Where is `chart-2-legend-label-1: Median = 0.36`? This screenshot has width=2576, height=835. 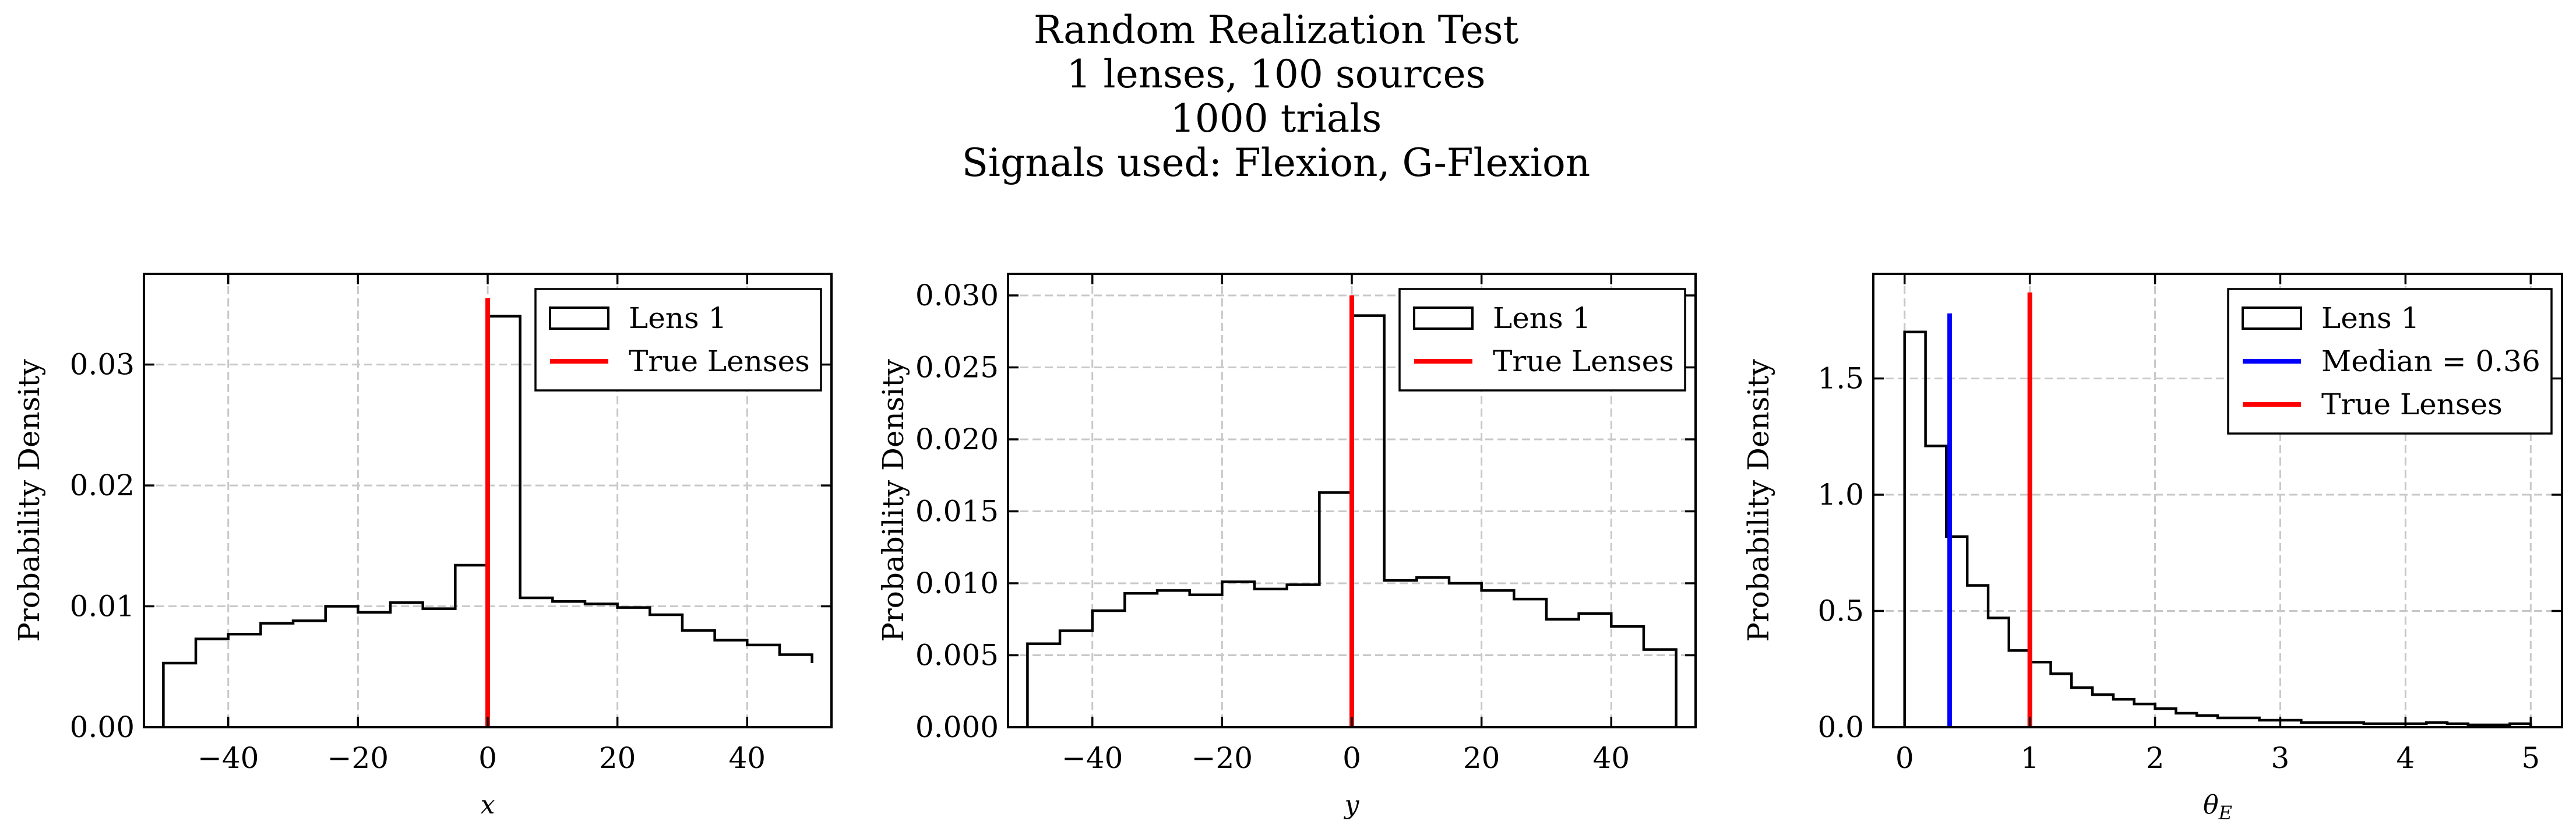 chart-2-legend-label-1: Median = 0.36 is located at coordinates (2430, 361).